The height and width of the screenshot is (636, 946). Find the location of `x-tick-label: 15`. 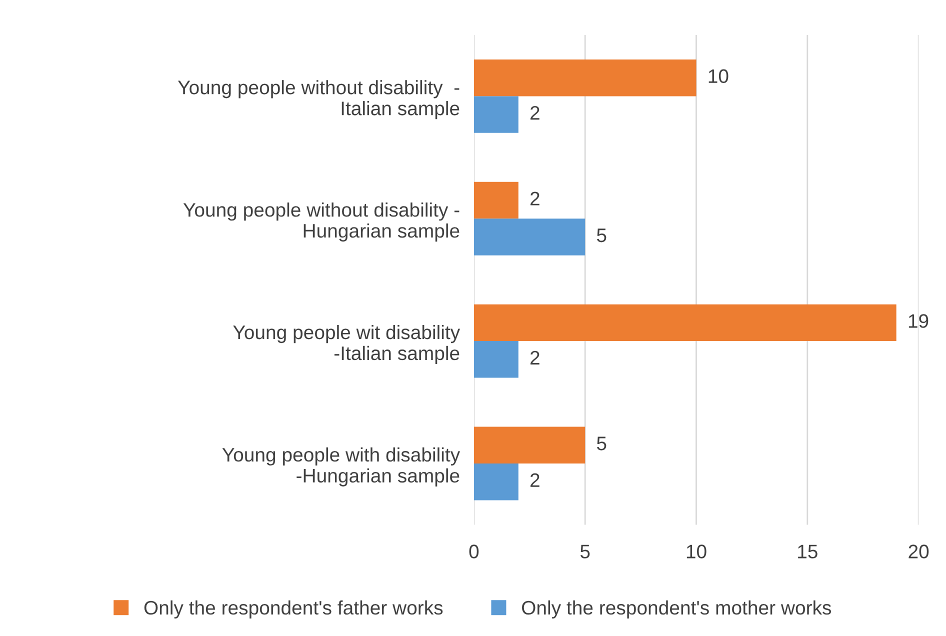

x-tick-label: 15 is located at coordinates (808, 551).